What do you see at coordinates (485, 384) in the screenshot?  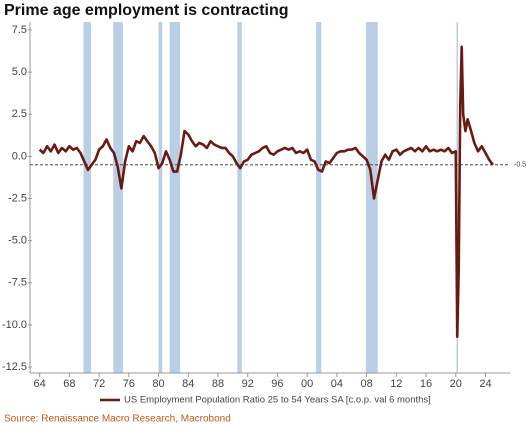 I see `x-tick-label: 24` at bounding box center [485, 384].